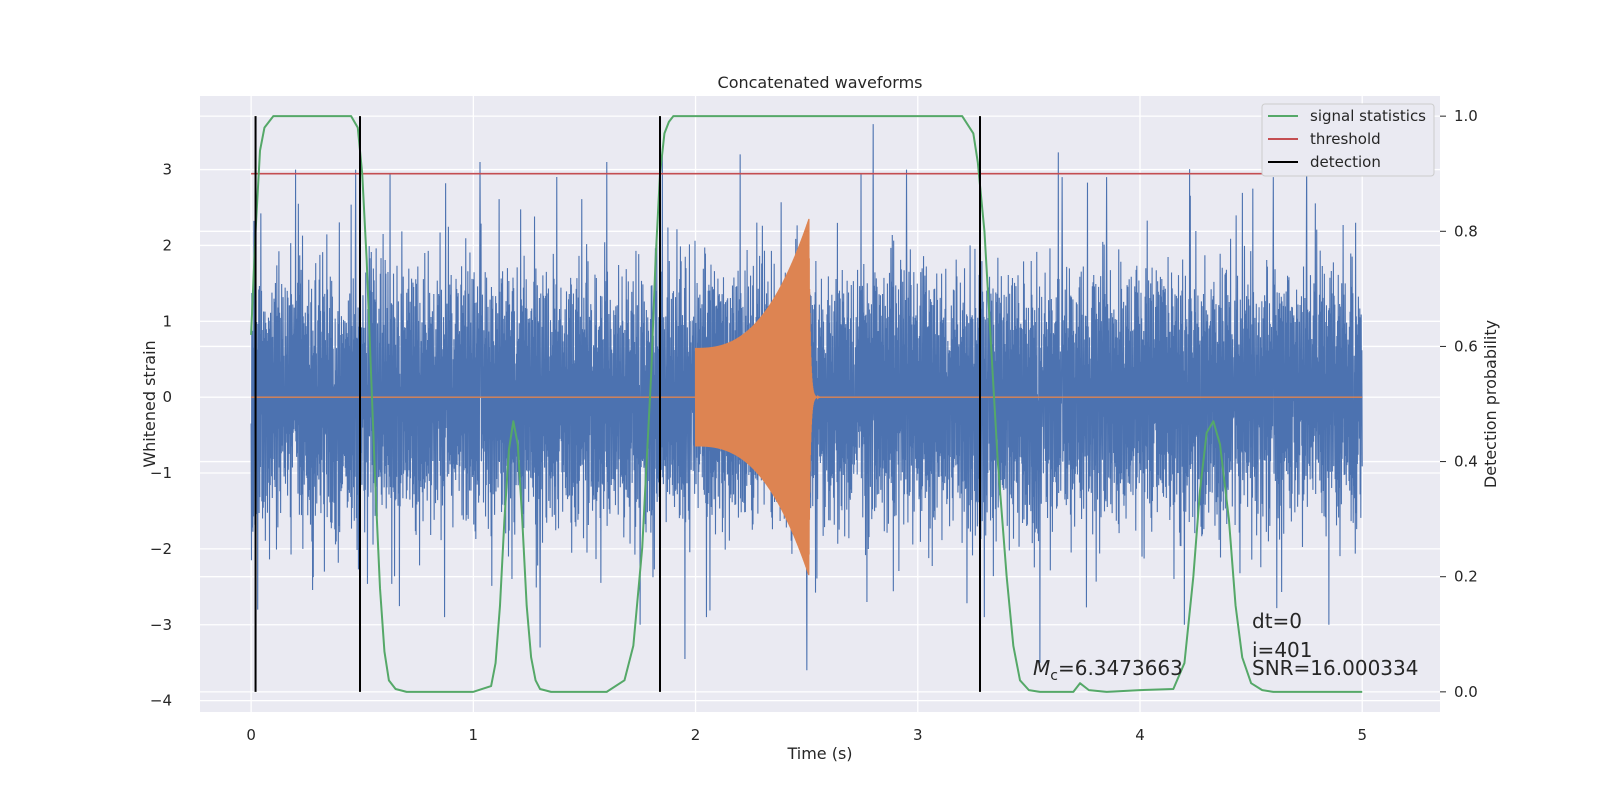 Image resolution: width=1600 pixels, height=800 pixels. What do you see at coordinates (1225, 646) in the screenshot?
I see `annotations: dt=0 i=401 SNR=16.000334 Mc=6.3473663` at bounding box center [1225, 646].